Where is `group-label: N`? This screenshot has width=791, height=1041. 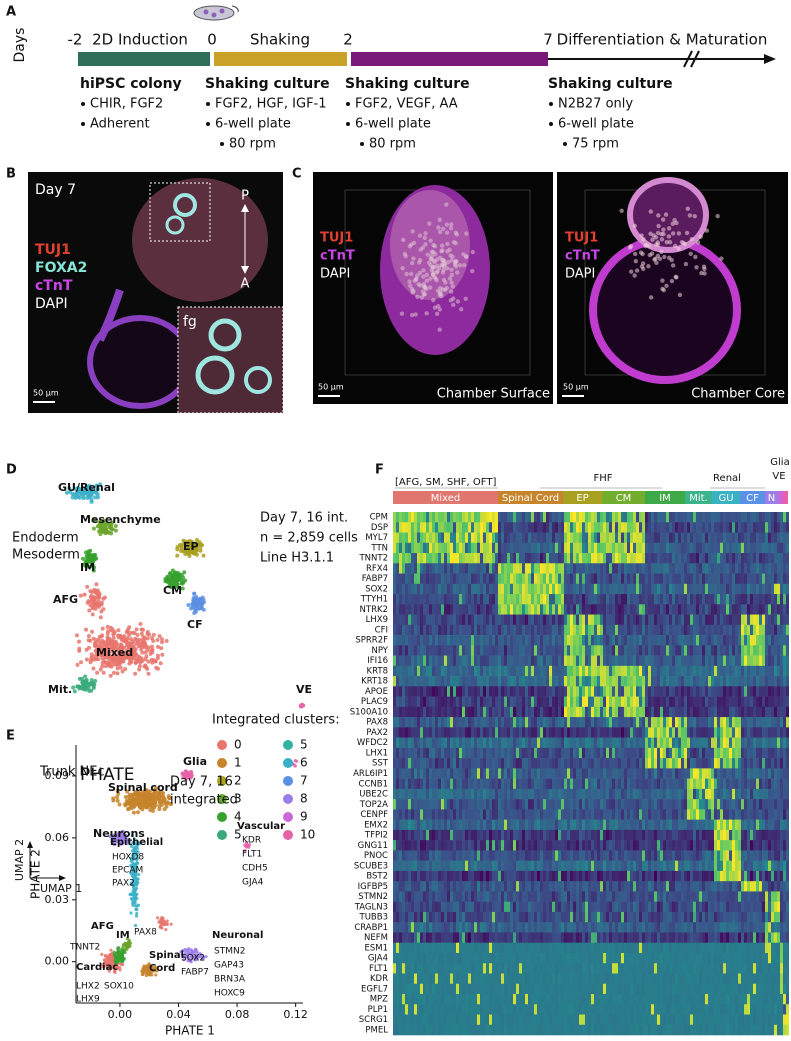
group-label: N is located at coordinates (771, 498).